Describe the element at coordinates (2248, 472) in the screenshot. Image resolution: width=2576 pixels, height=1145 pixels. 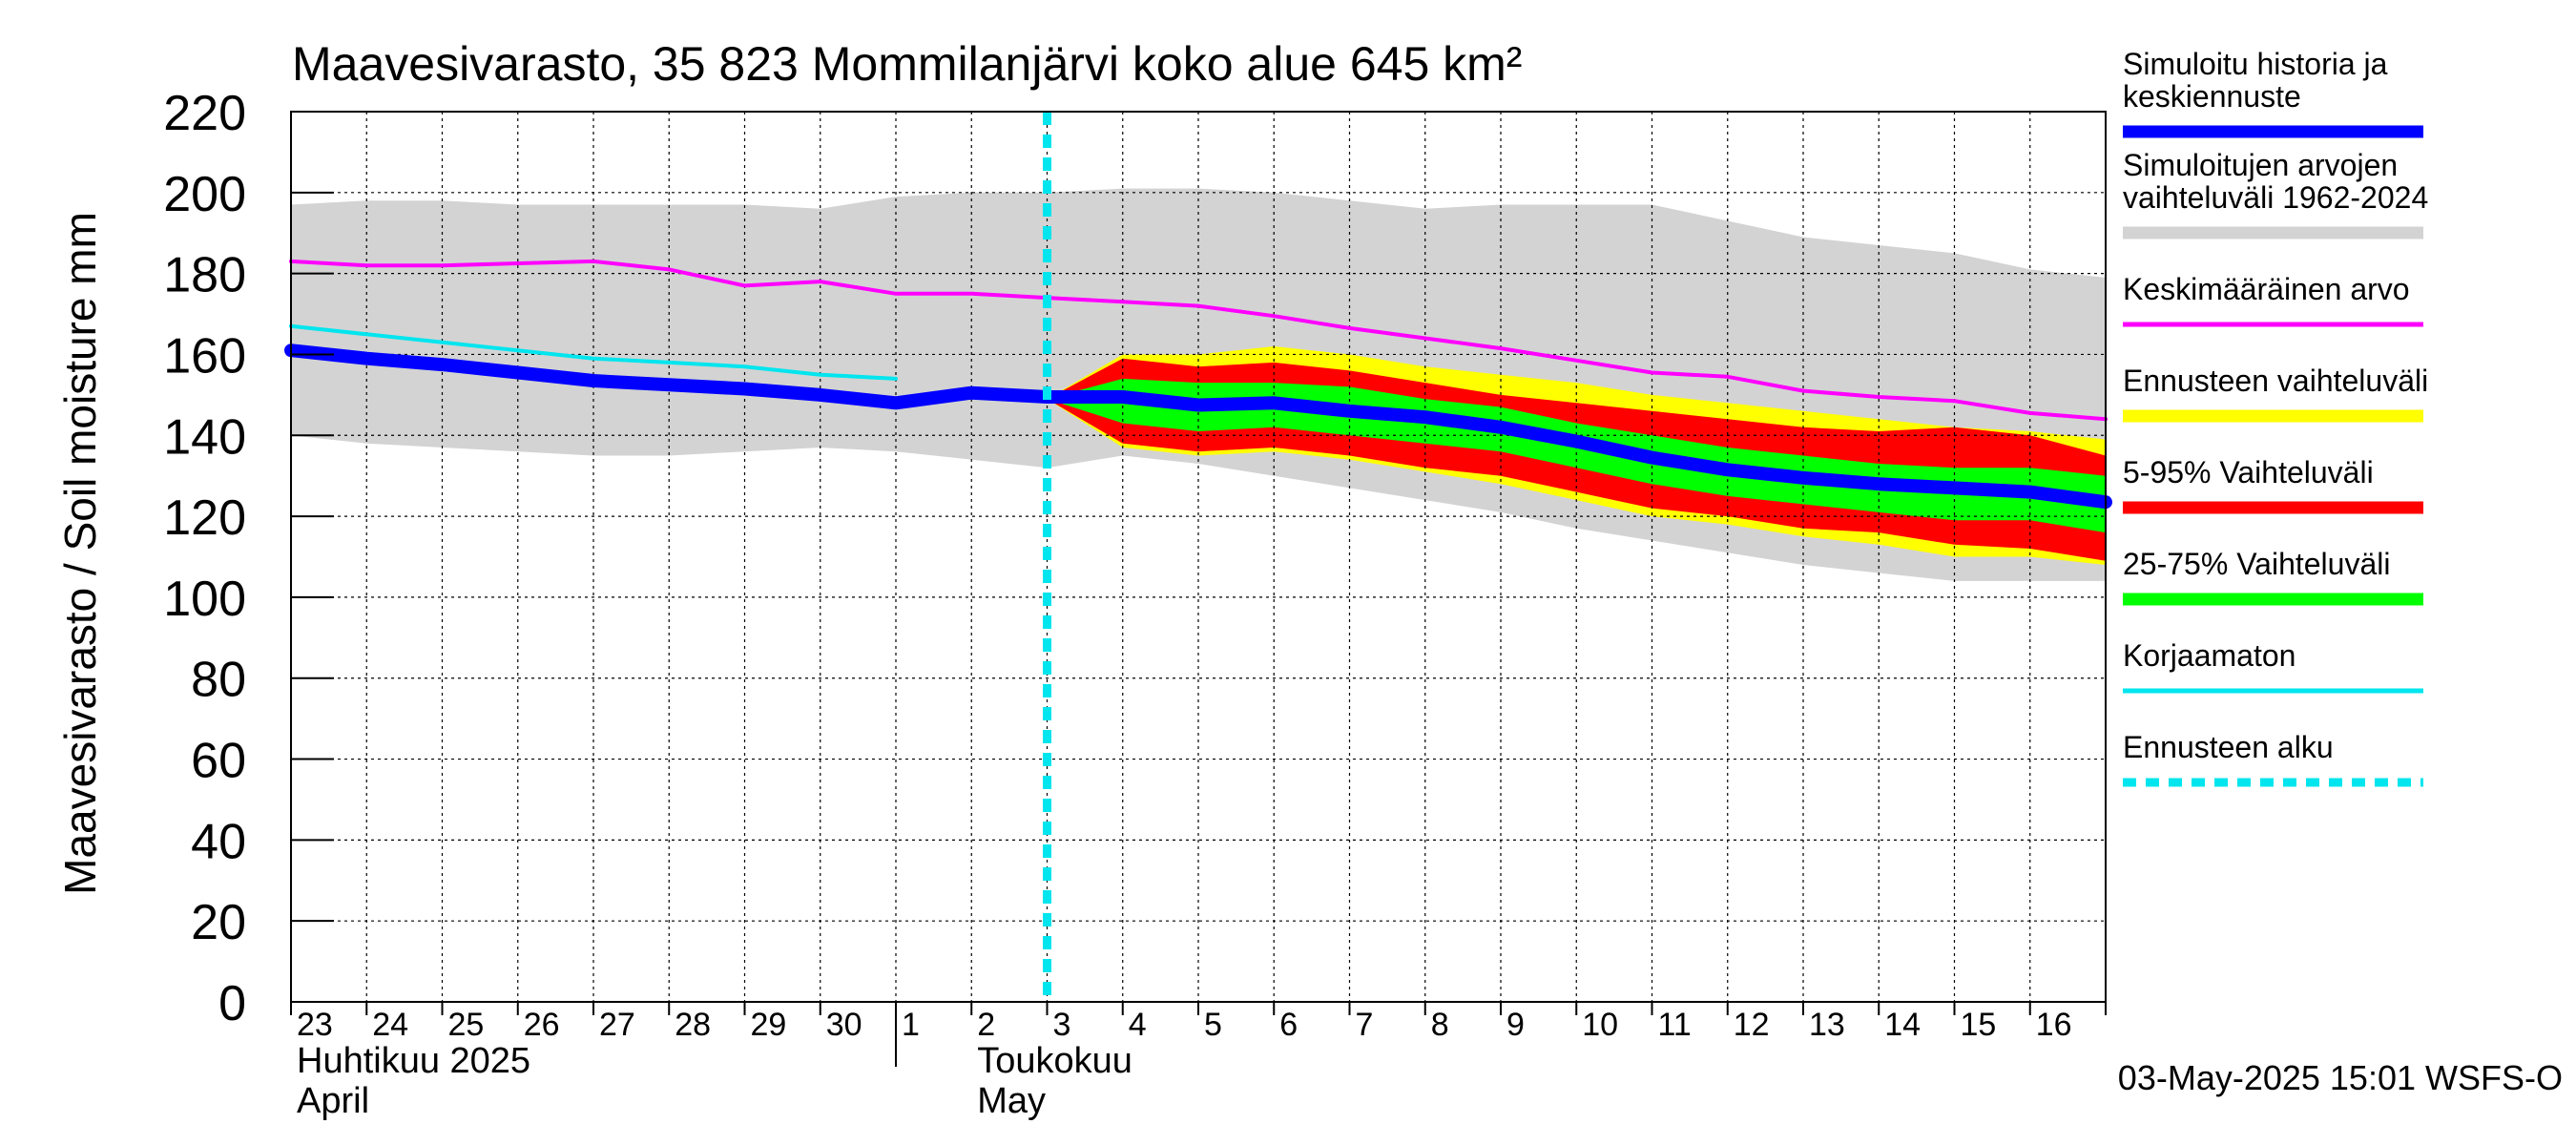
I see `legend-label: 5-95% Vaihteluväli` at that location.